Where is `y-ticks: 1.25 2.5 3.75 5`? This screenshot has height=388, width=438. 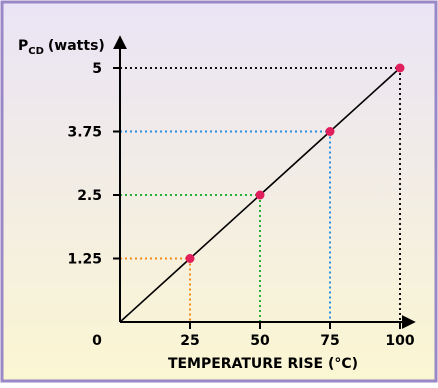 y-ticks: 1.25 2.5 3.75 5 is located at coordinates (93, 164).